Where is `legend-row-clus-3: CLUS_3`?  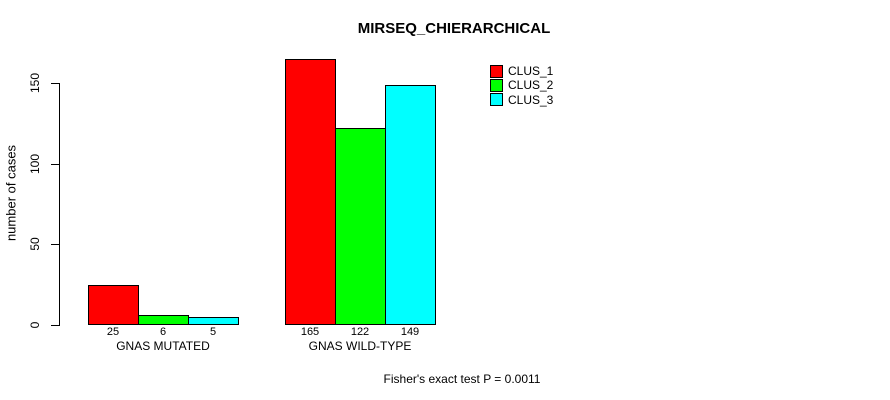
legend-row-clus-3: CLUS_3 is located at coordinates (550, 100).